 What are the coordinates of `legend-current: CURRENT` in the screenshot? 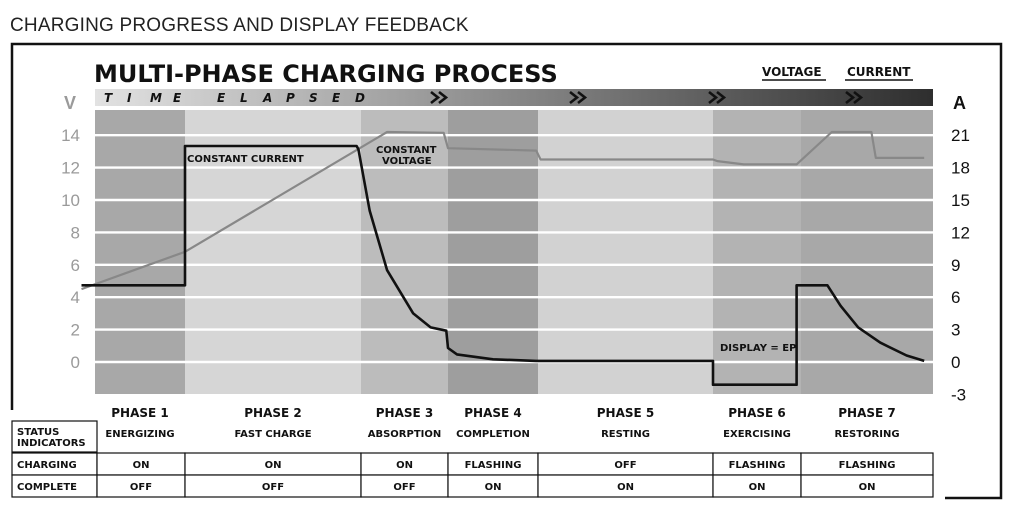 It's located at (879, 72).